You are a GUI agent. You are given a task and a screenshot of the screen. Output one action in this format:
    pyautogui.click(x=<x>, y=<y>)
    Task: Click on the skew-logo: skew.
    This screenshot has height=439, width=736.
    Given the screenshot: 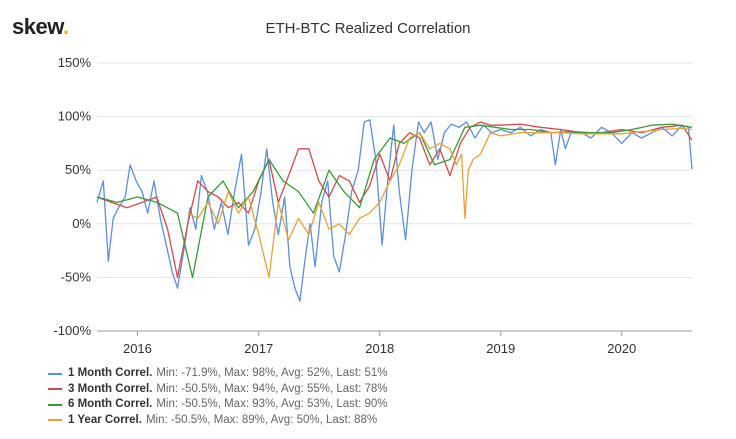 What is the action you would take?
    pyautogui.click(x=40, y=27)
    